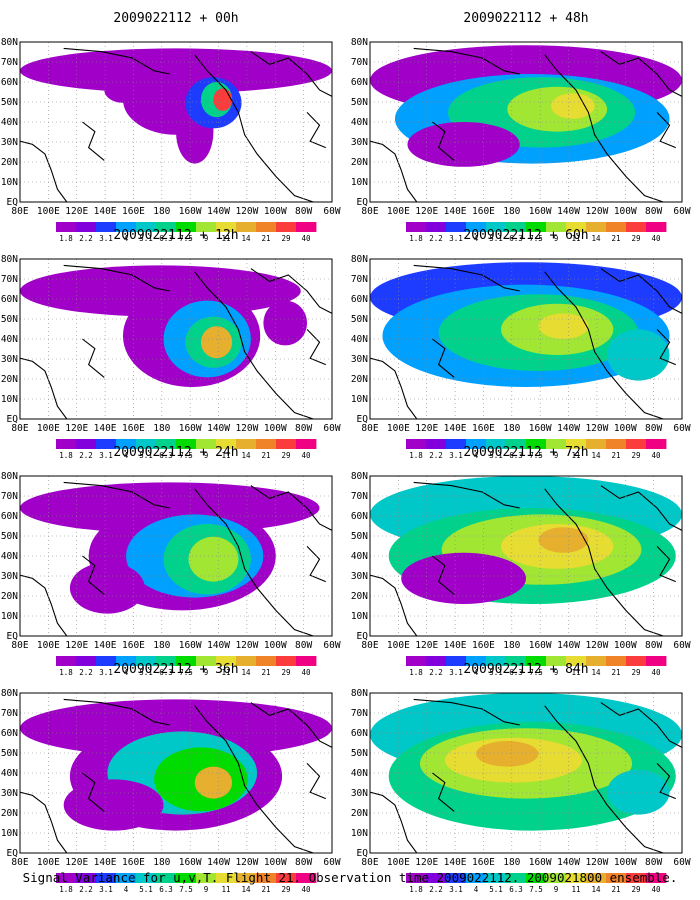 The width and height of the screenshot is (700, 900). Describe the element at coordinates (525, 18) in the screenshot. I see `panel-title: 2009022112 + 48h` at that location.